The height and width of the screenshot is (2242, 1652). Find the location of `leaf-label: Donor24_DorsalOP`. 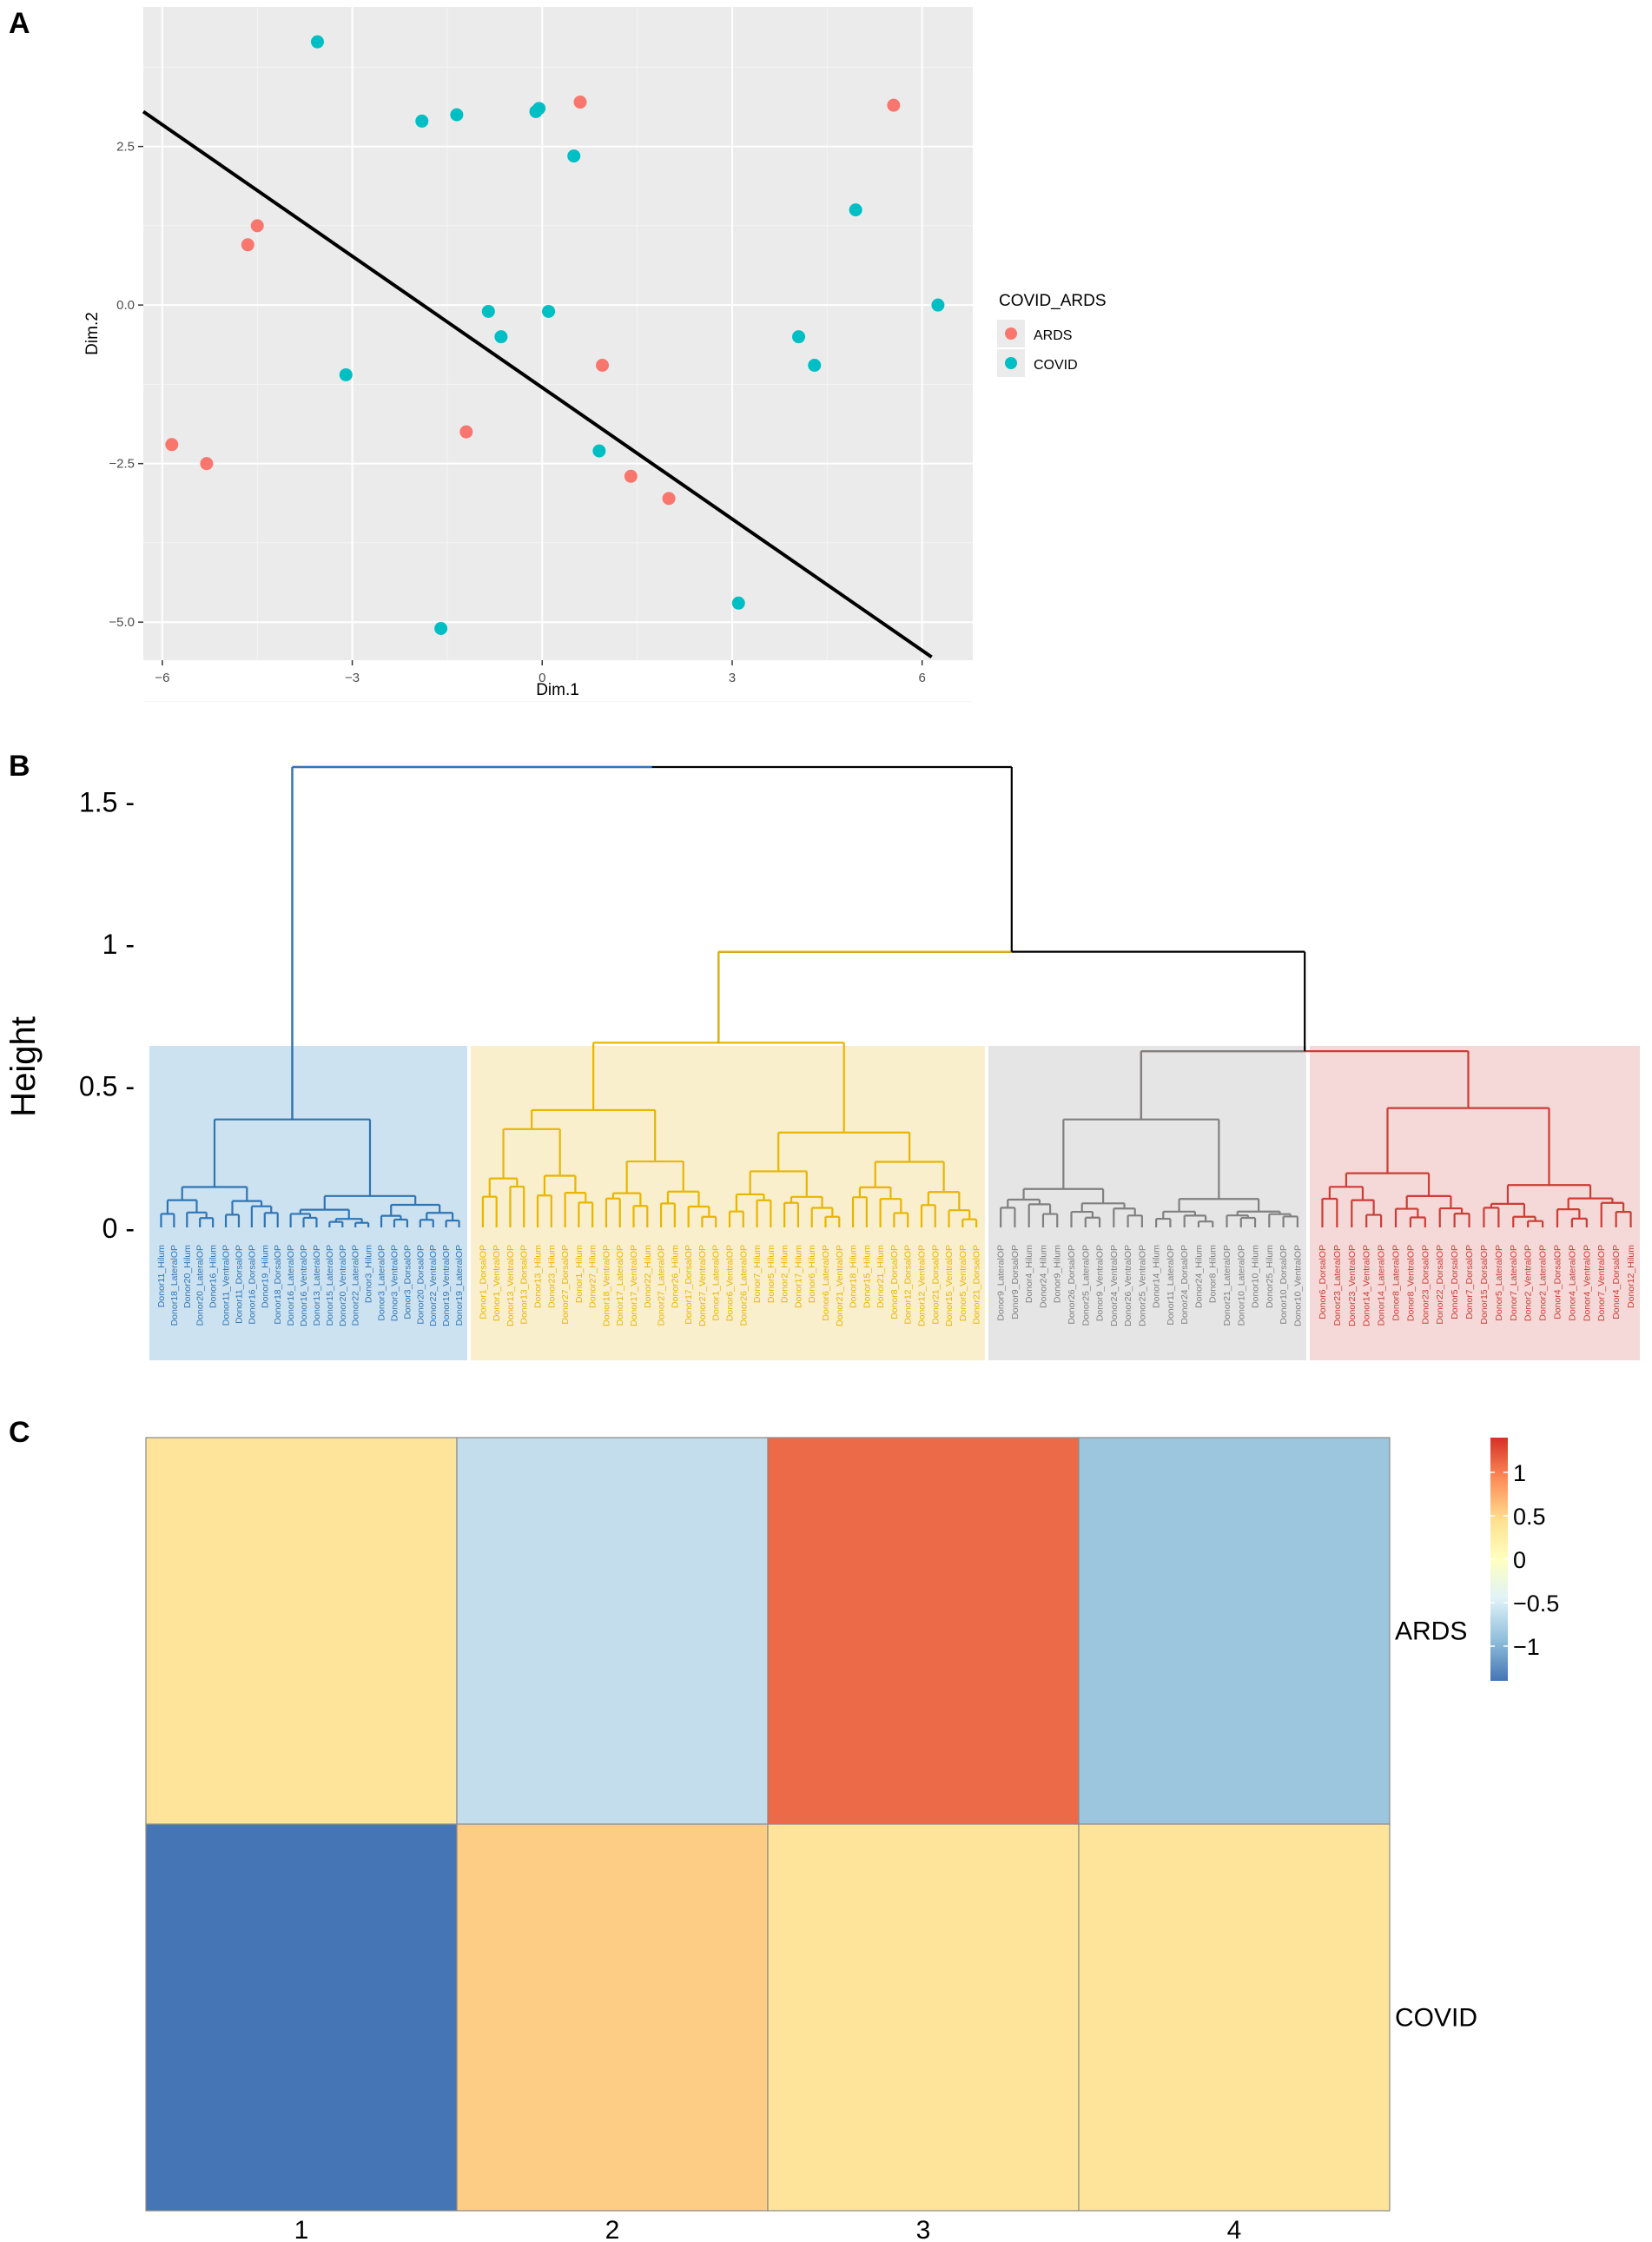

leaf-label: Donor24_DorsalOP is located at coordinates (1185, 1285).